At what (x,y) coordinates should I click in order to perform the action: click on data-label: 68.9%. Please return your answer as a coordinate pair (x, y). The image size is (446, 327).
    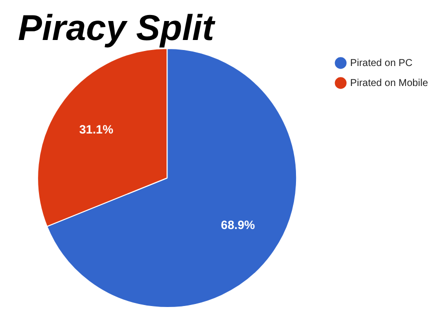
    Looking at the image, I should click on (238, 225).